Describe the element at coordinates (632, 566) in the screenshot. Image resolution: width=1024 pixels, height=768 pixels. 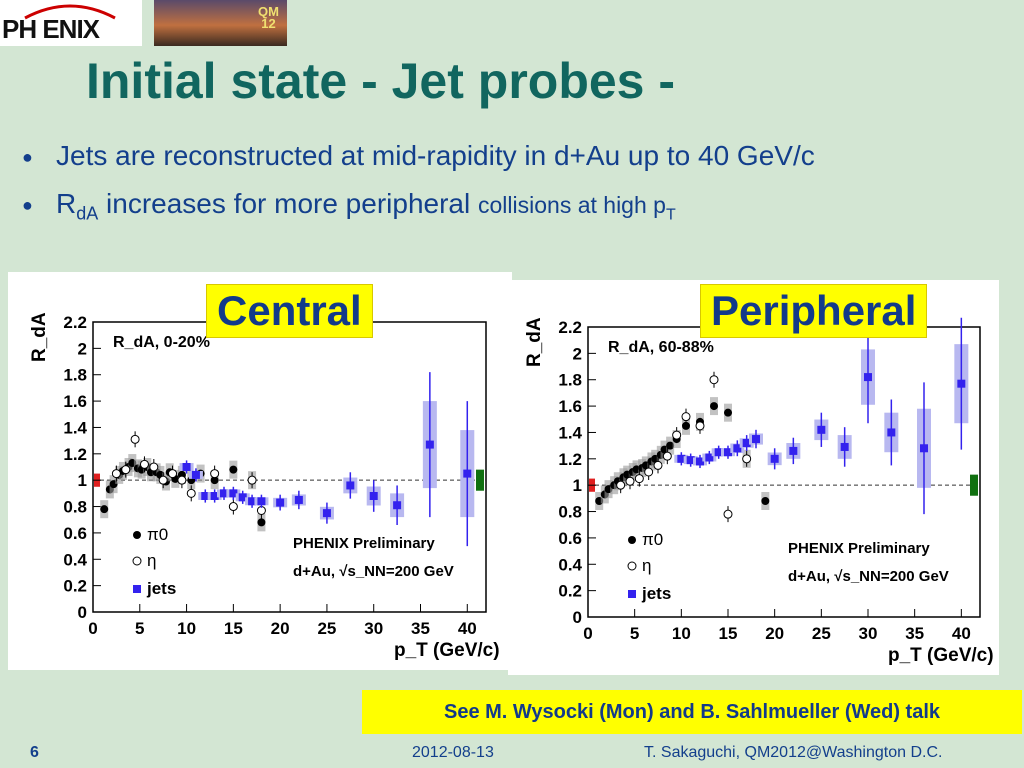
I see `legend-eta-marker` at that location.